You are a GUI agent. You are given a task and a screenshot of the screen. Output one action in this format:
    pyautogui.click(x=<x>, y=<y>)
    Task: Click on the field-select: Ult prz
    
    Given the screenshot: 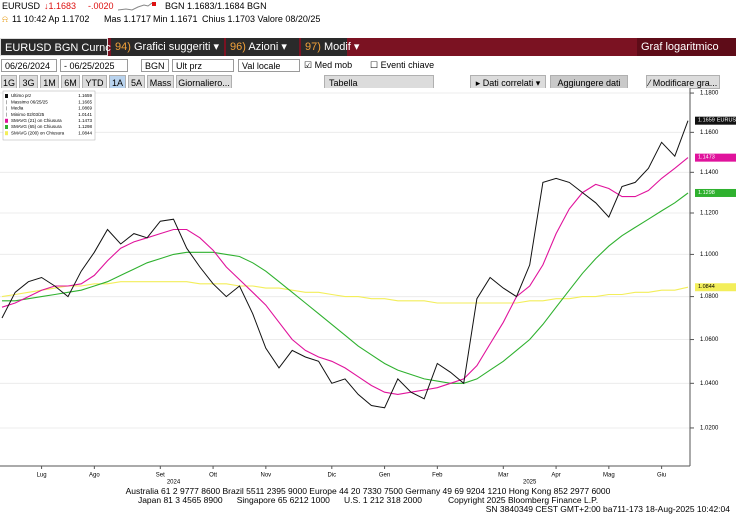 What is the action you would take?
    pyautogui.click(x=203, y=65)
    